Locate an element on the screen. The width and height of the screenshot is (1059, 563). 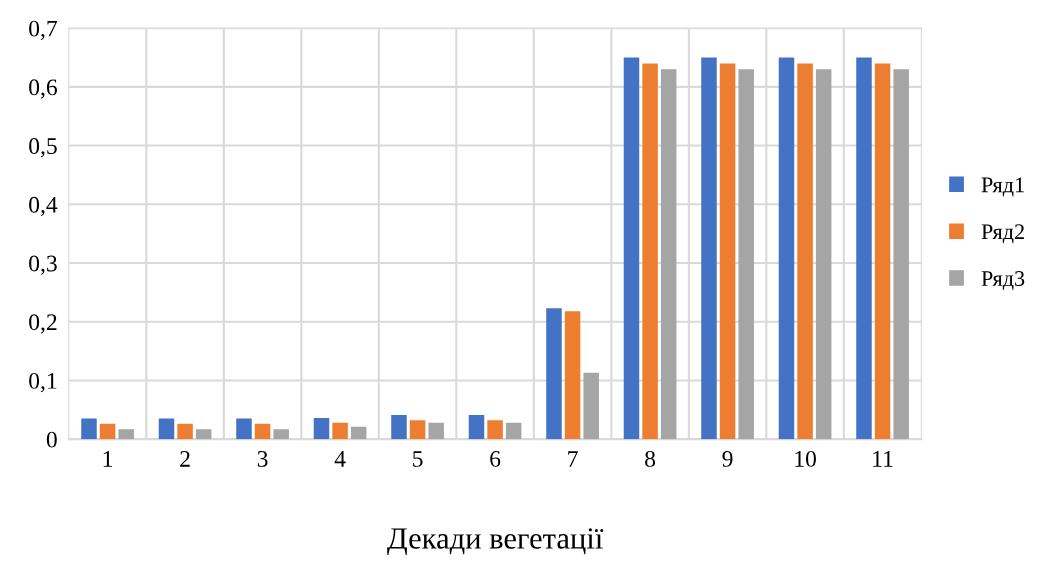
y-tick-label: 0,6 is located at coordinates (43, 89).